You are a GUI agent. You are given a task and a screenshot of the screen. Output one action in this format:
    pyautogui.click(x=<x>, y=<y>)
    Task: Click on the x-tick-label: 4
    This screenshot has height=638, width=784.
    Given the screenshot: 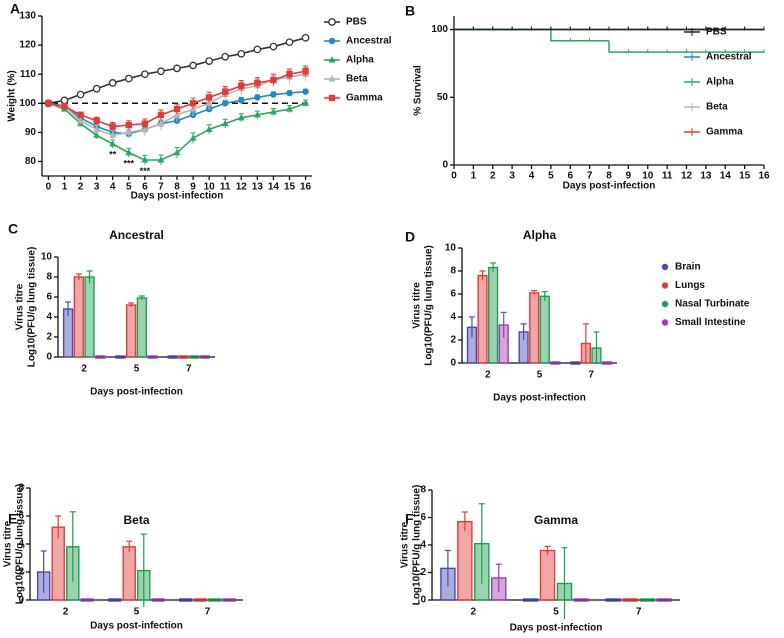 What is the action you would take?
    pyautogui.click(x=532, y=176)
    